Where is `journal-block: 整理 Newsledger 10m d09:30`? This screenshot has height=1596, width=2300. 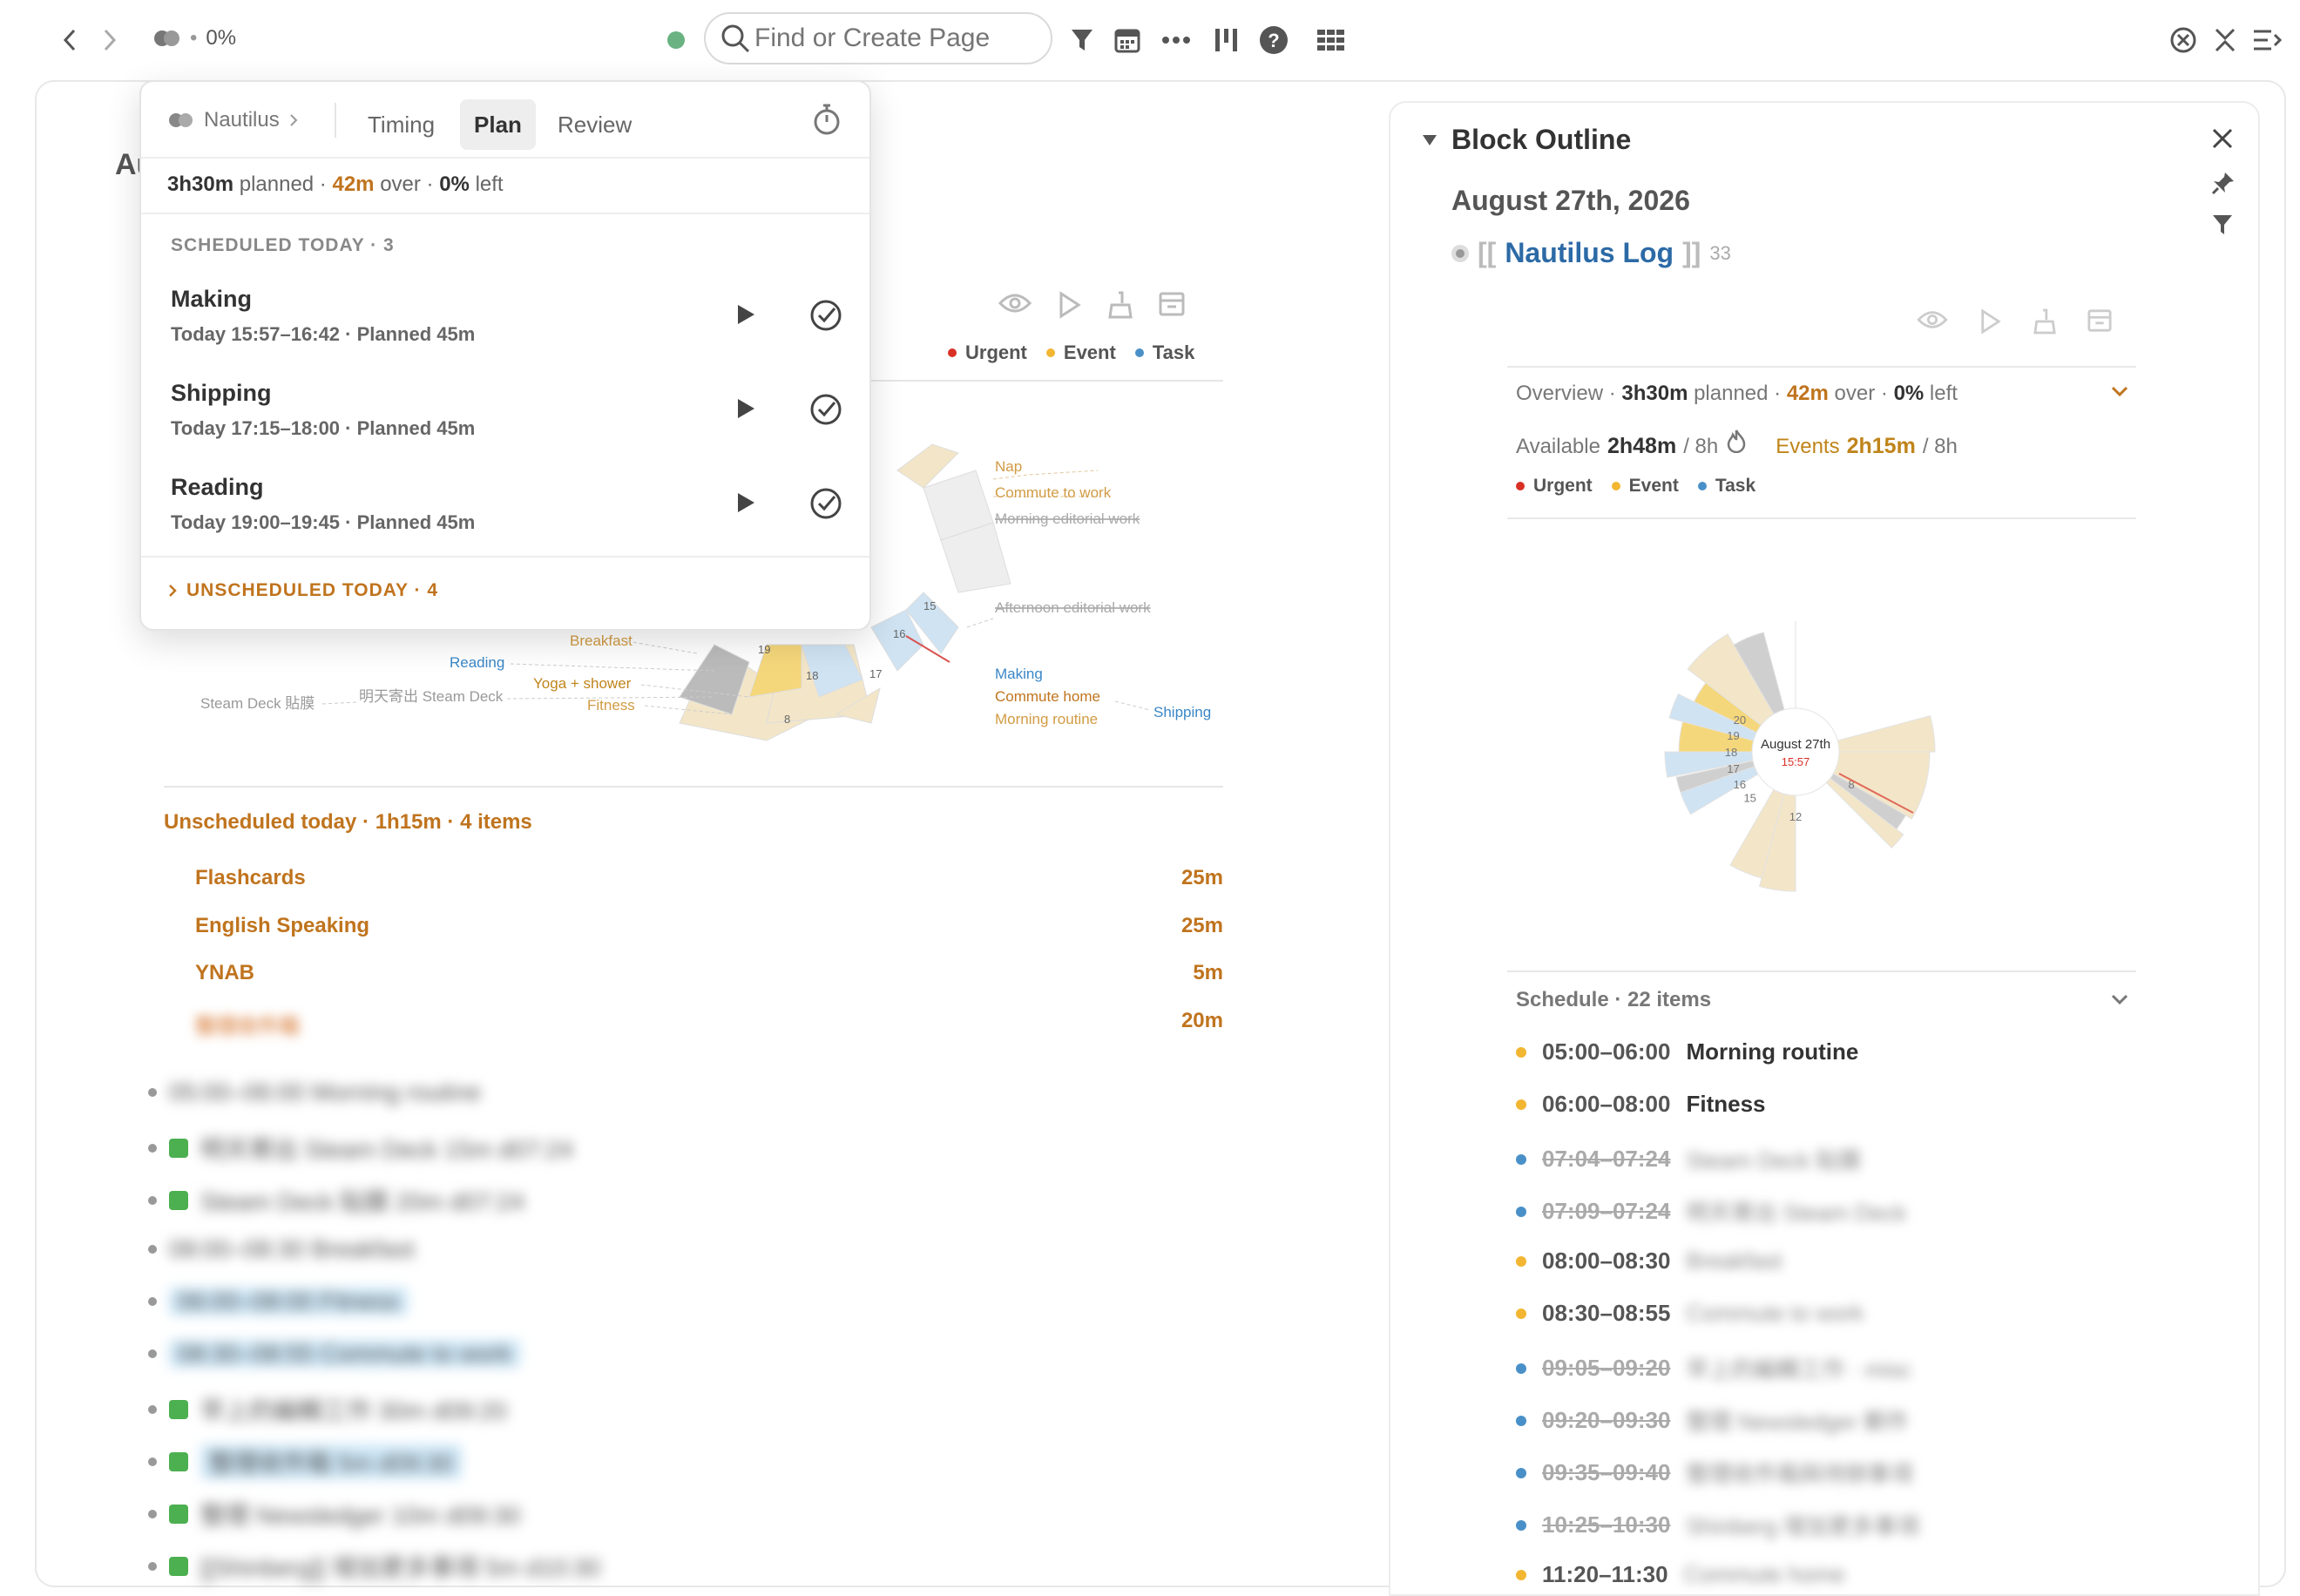
journal-block: 整理 Newsledger 10m d09:30 is located at coordinates (540, 1514).